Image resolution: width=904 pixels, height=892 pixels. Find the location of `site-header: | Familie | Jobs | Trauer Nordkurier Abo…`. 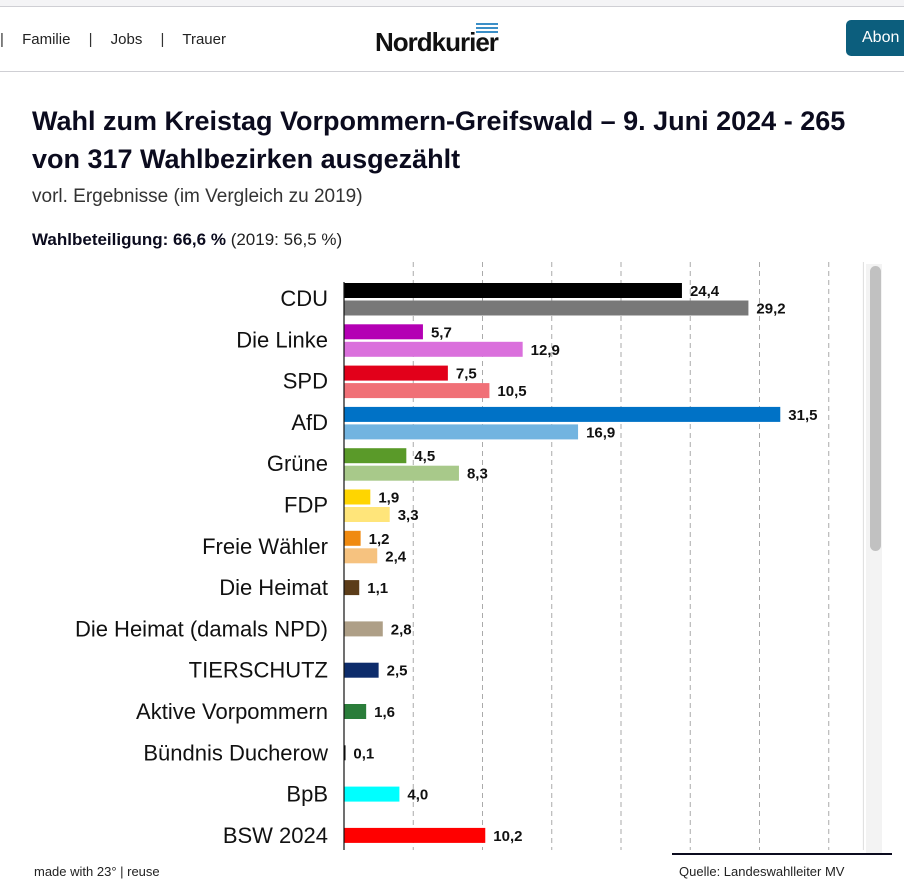

site-header: | Familie | Jobs | Trauer Nordkurier Abo… is located at coordinates (452, 39).